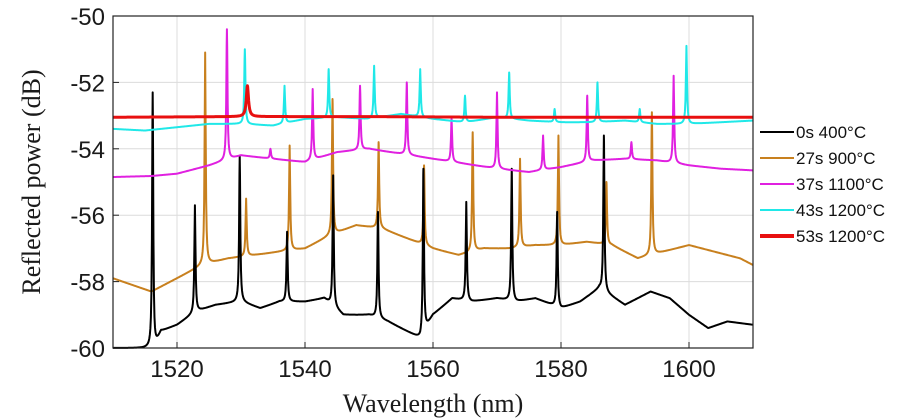 The height and width of the screenshot is (418, 911). Describe the element at coordinates (433, 403) in the screenshot. I see `x-axis-label: Wavelength (nm)` at that location.